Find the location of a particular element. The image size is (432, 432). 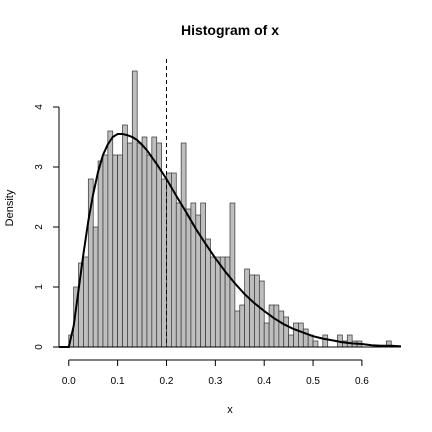

y-axis-label: Density is located at coordinates (10, 207).